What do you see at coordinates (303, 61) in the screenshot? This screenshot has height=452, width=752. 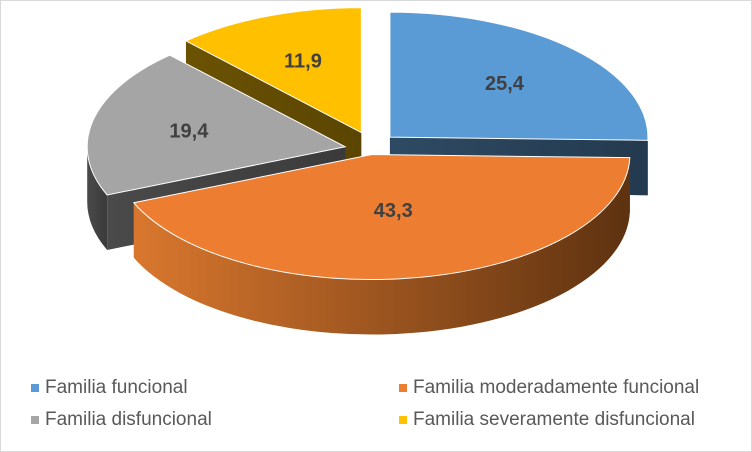 I see `data-label: 11,9` at bounding box center [303, 61].